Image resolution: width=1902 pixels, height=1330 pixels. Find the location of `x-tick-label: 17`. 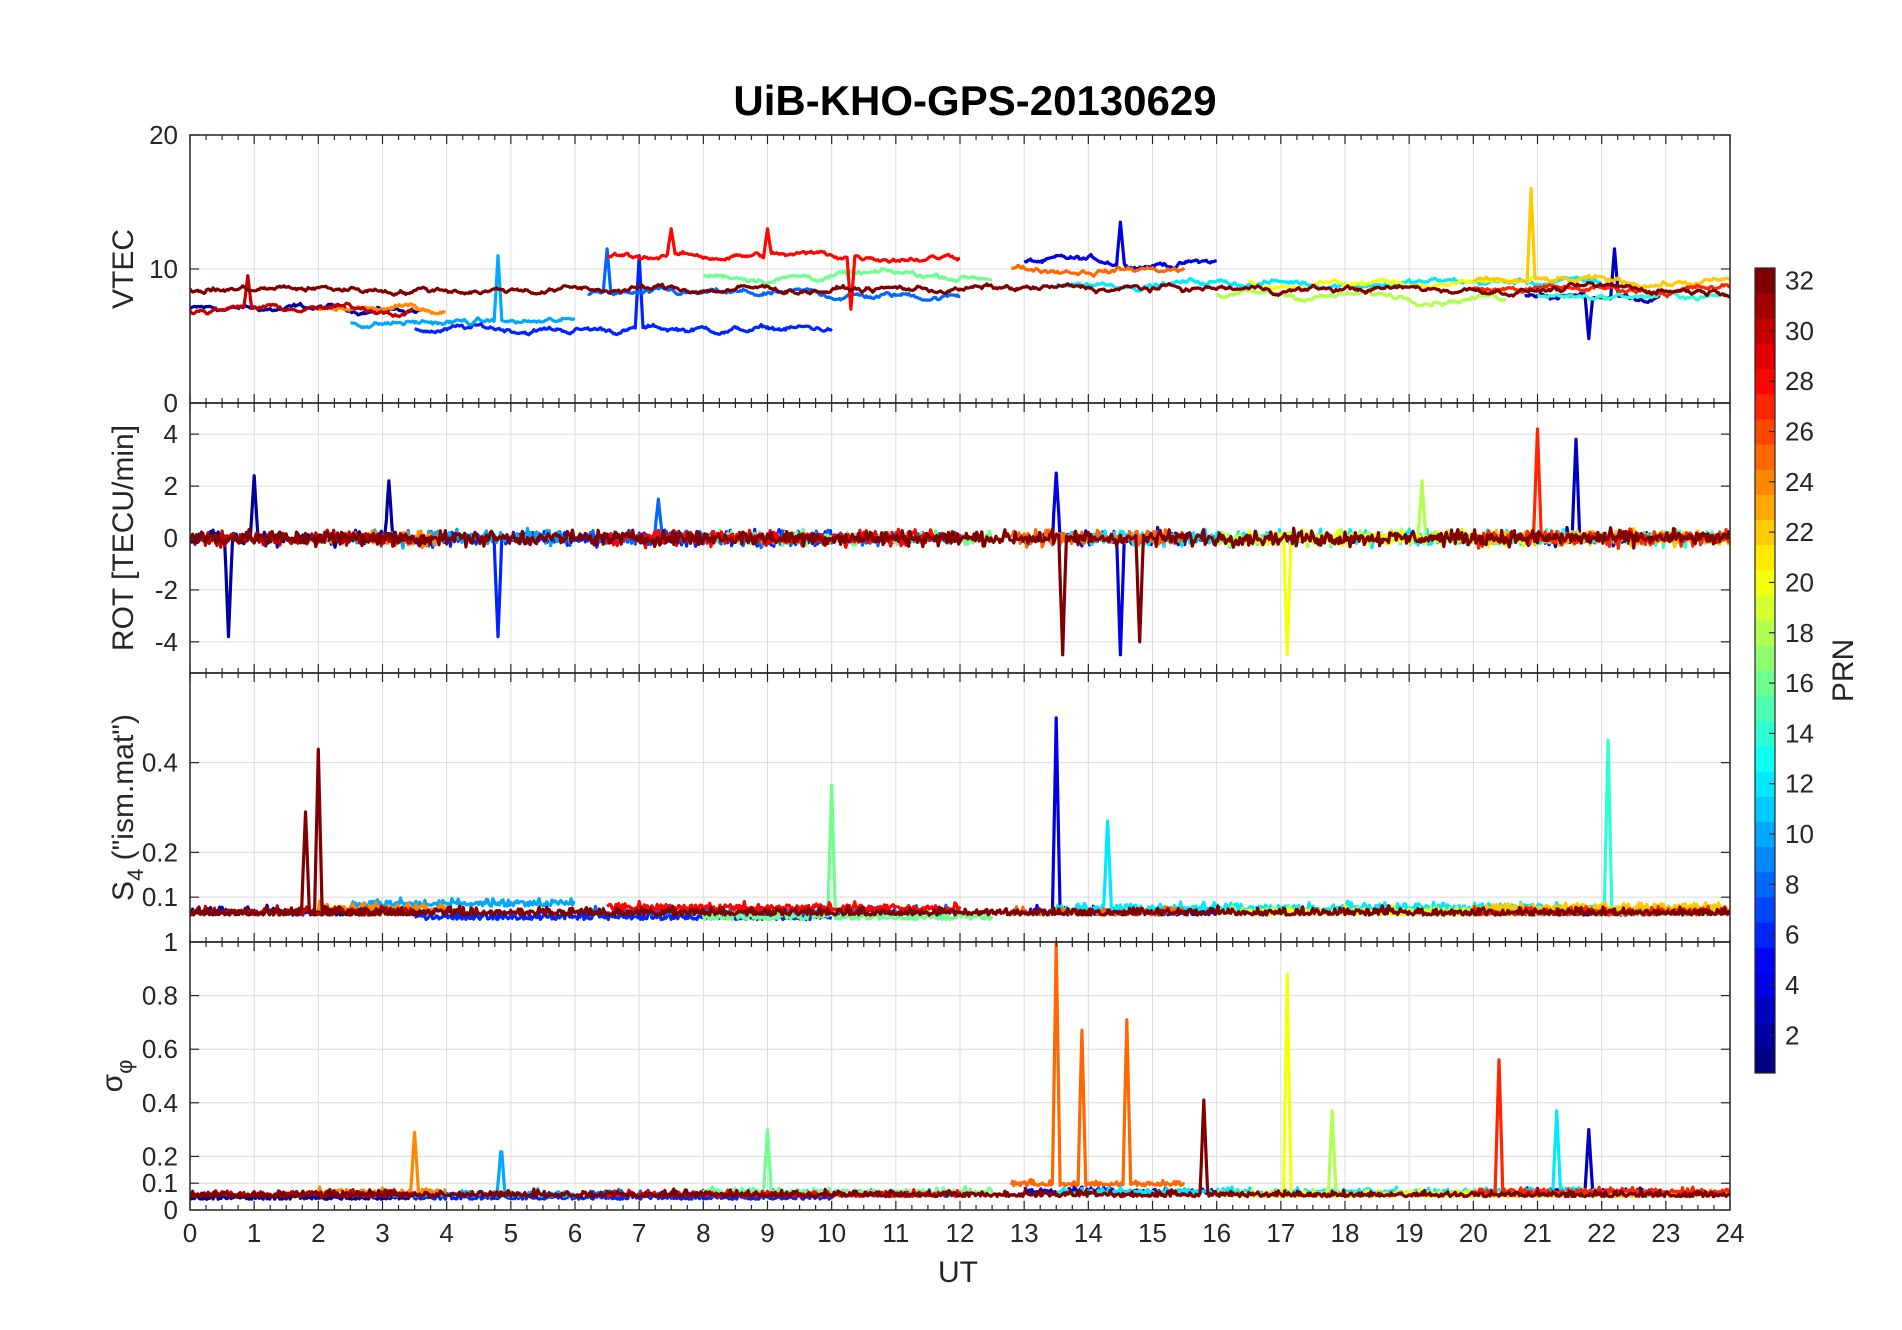

x-tick-label: 17 is located at coordinates (1280, 1233).